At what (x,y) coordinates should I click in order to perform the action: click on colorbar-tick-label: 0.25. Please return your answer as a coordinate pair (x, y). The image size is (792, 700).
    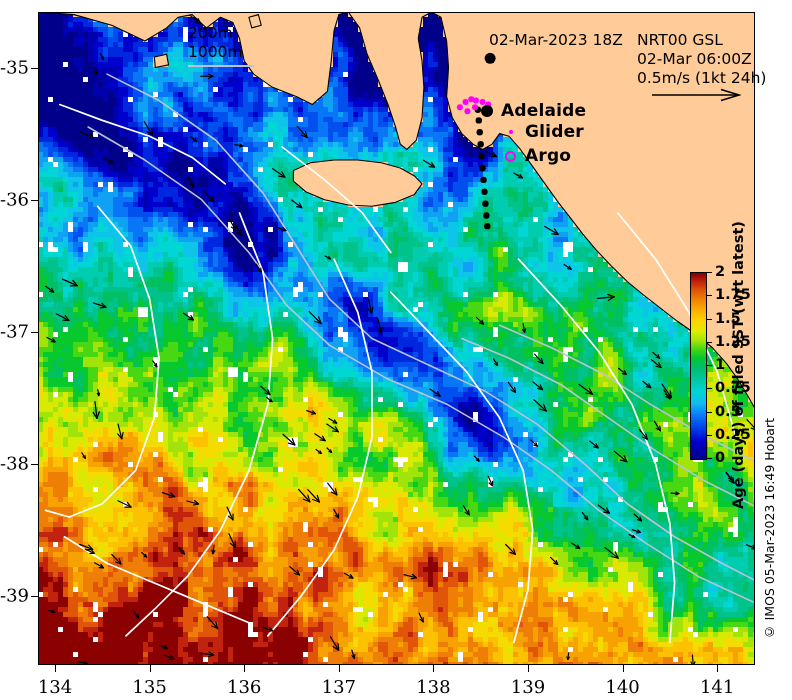
    Looking at the image, I should click on (733, 434).